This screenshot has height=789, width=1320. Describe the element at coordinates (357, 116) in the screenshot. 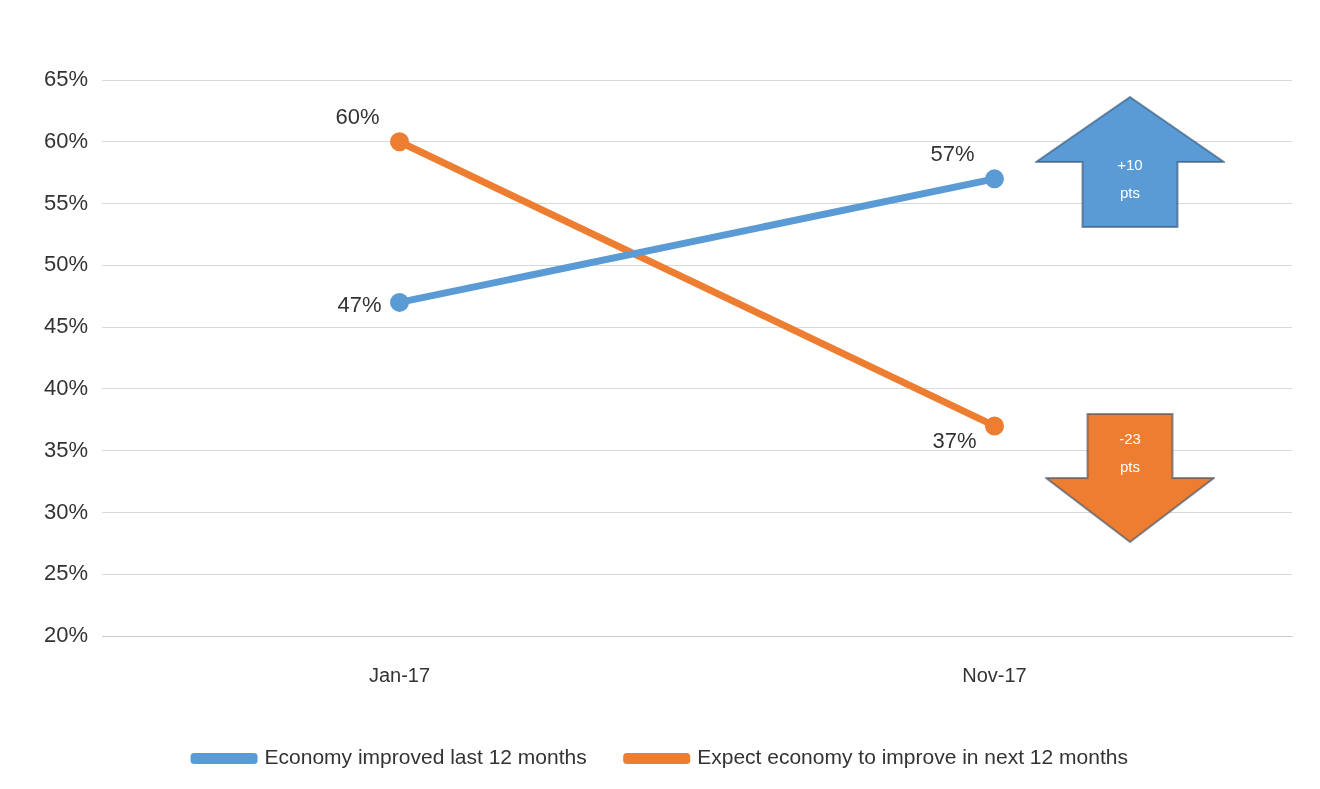

I see `data-label: 60%` at that location.